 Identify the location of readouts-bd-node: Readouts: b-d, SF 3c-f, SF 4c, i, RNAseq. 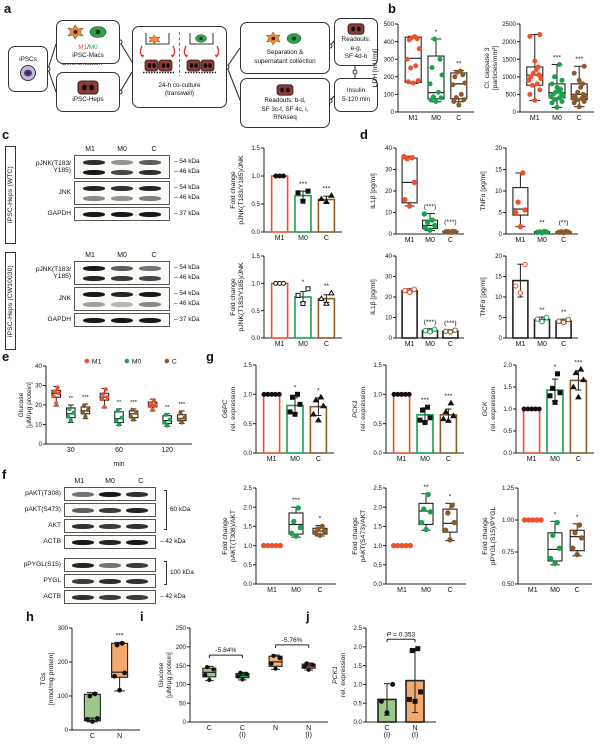
(285, 103).